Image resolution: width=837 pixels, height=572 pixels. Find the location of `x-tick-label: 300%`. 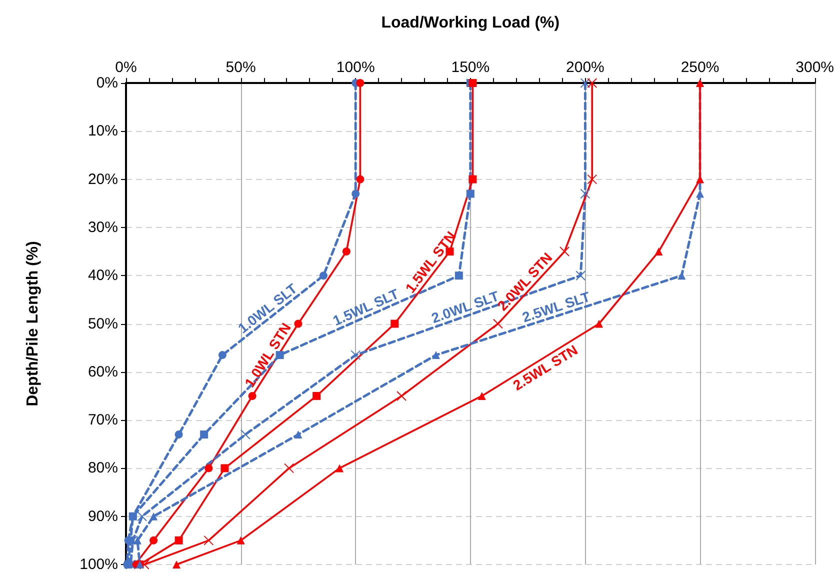

x-tick-label: 300% is located at coordinates (815, 67).